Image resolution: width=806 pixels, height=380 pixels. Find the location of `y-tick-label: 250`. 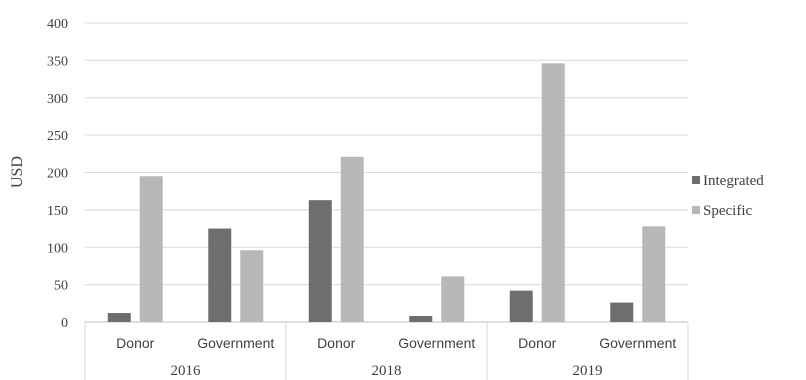

y-tick-label: 250 is located at coordinates (57, 136).